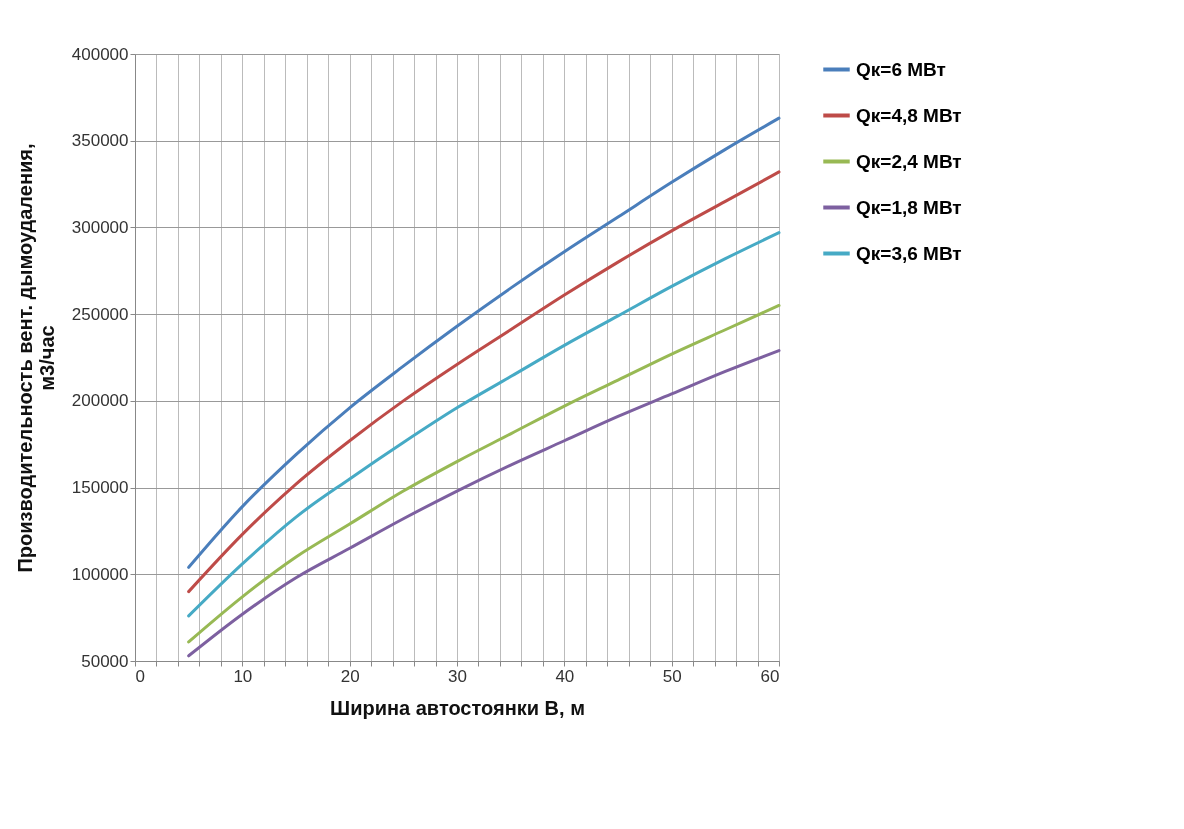 The width and height of the screenshot is (1184, 829). I want to click on legend-label: Qк=3,6 МВт, so click(909, 253).